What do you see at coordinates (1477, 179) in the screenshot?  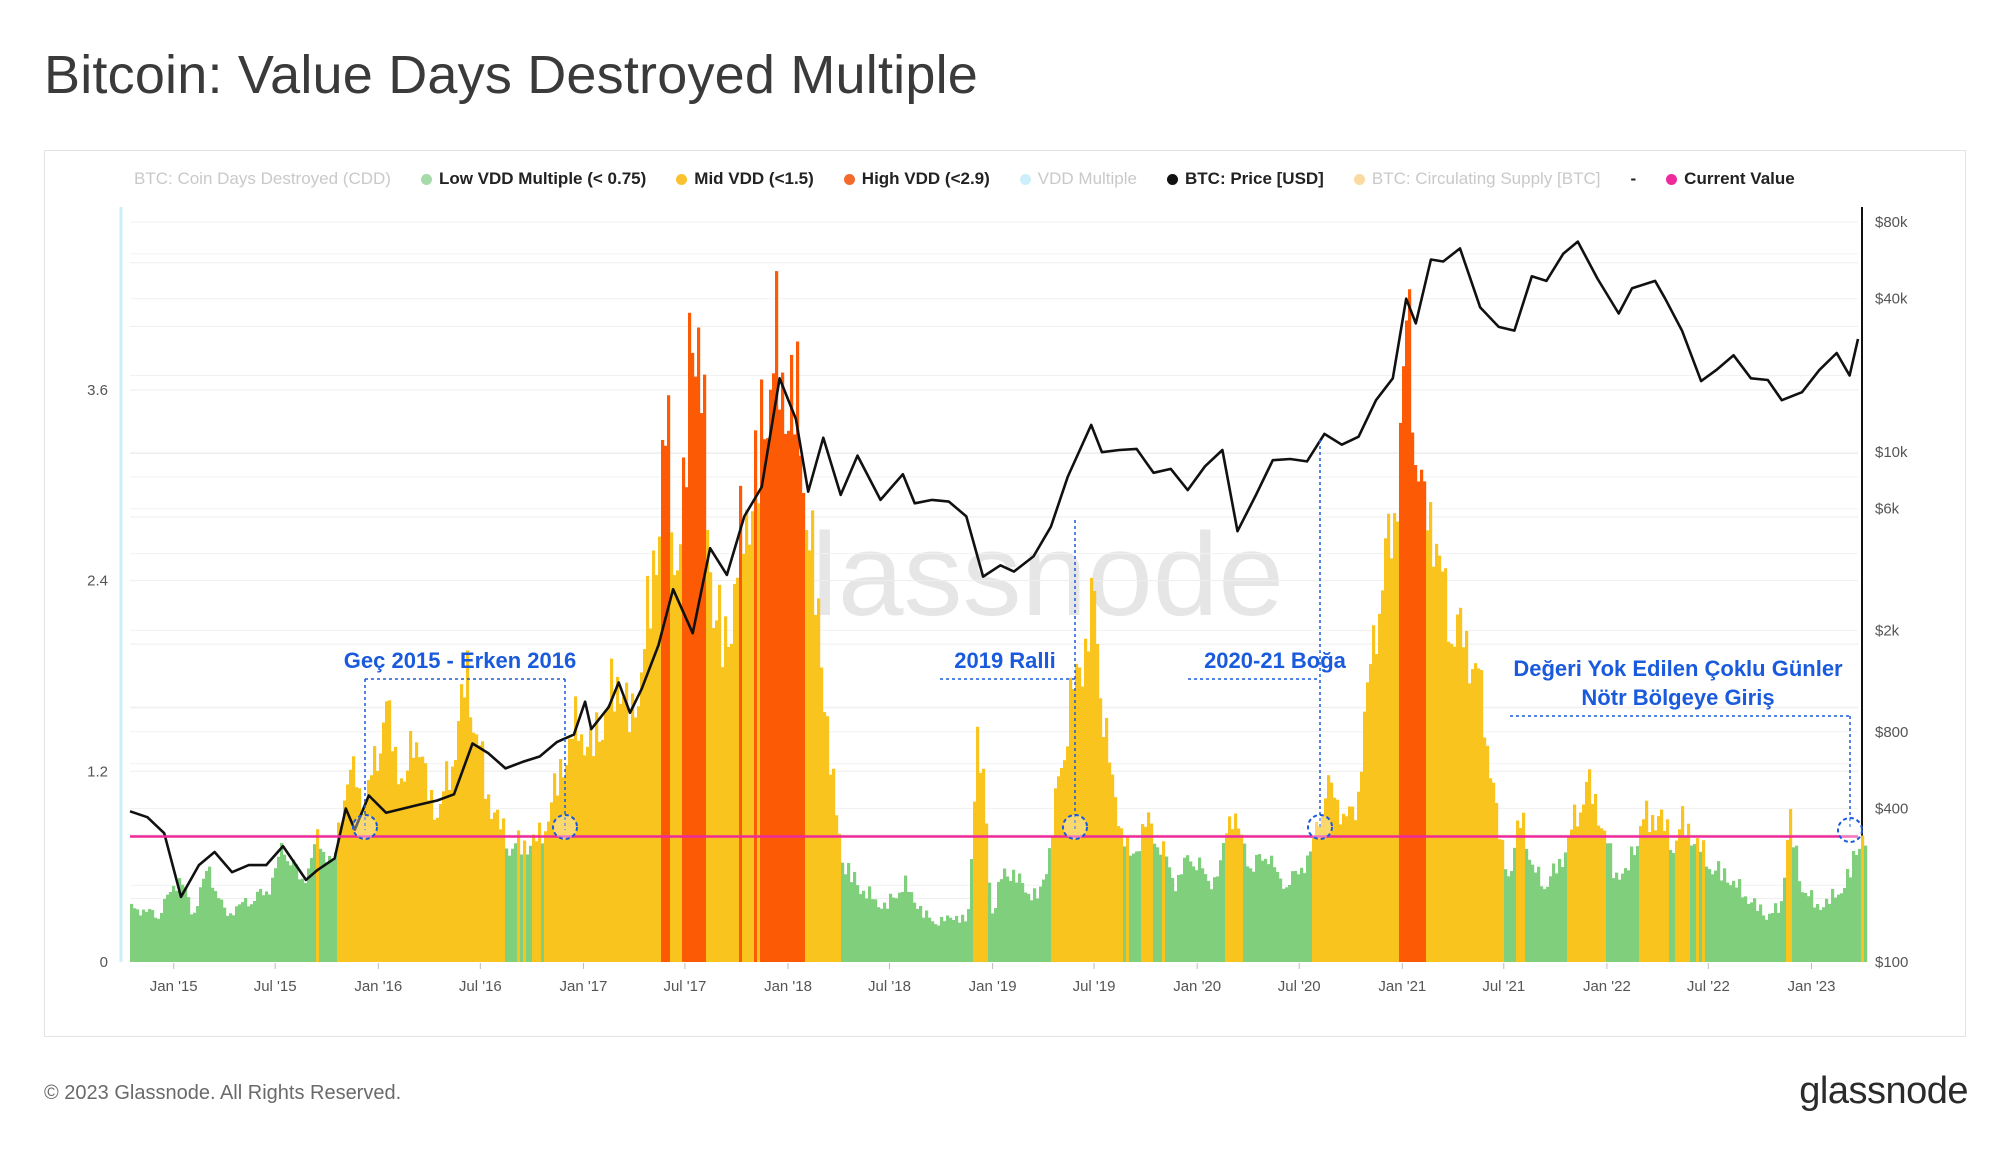 I see `legend-item: BTC: Circulating Supply [BTC]` at bounding box center [1477, 179].